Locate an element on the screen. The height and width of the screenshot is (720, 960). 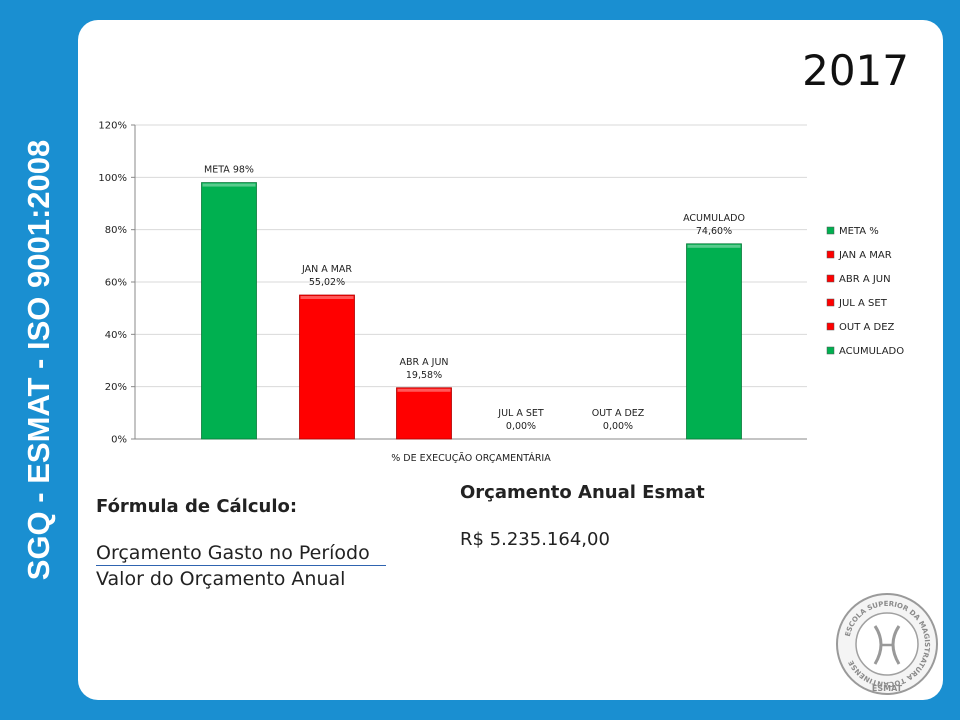
legend-label: JAN A MAR is located at coordinates (865, 255).